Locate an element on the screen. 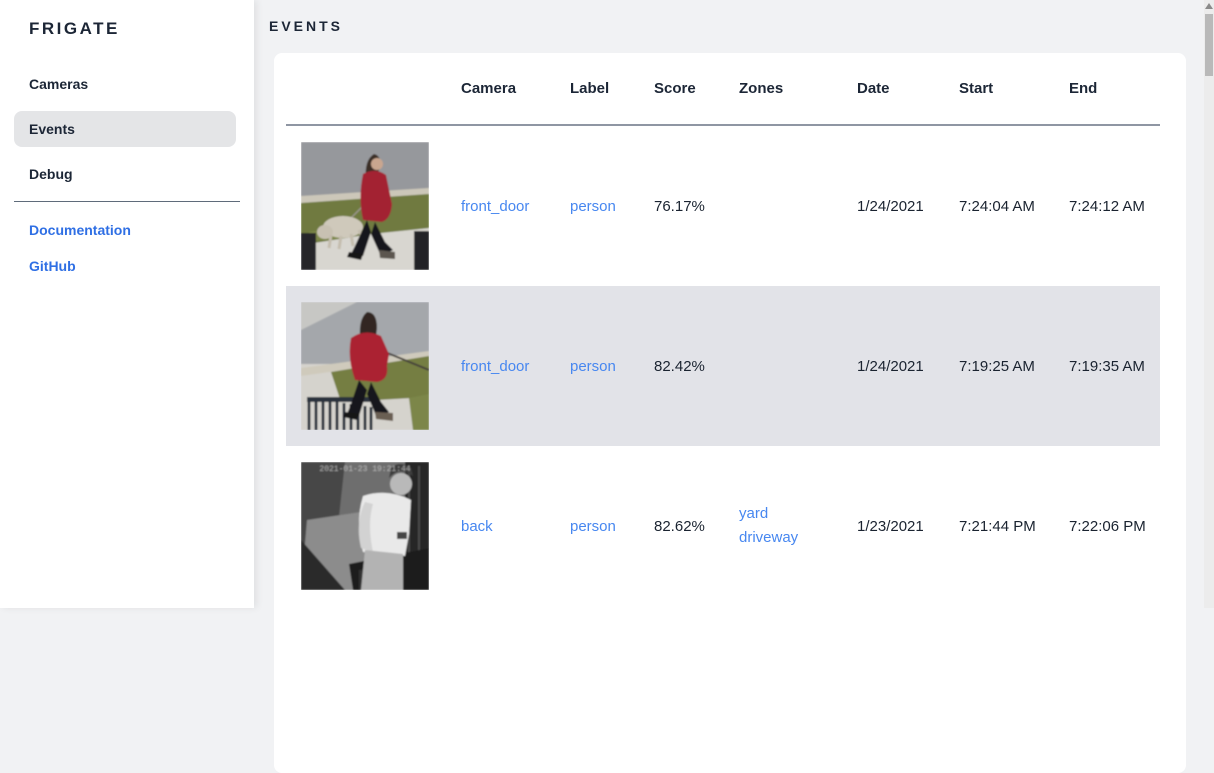  column-header-zones: Zones is located at coordinates (761, 88).